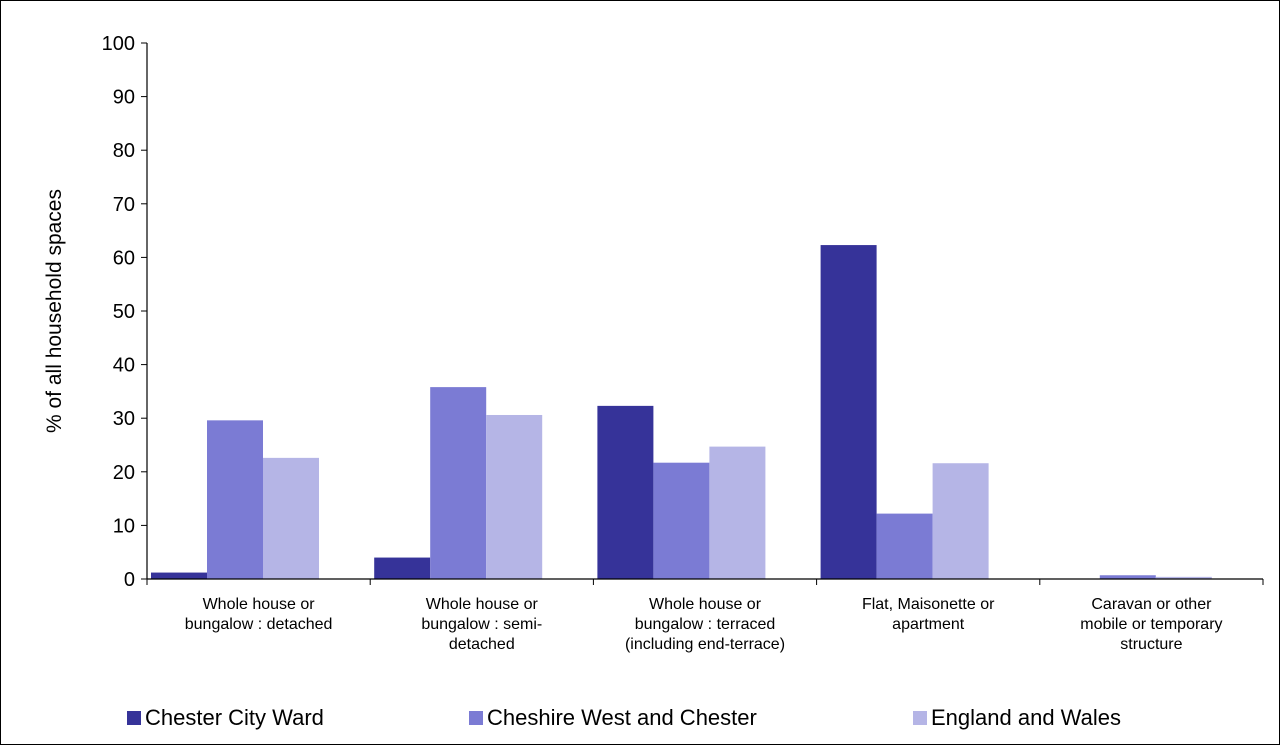 Image resolution: width=1283 pixels, height=748 pixels. What do you see at coordinates (124, 258) in the screenshot?
I see `y-tick-label: 60` at bounding box center [124, 258].